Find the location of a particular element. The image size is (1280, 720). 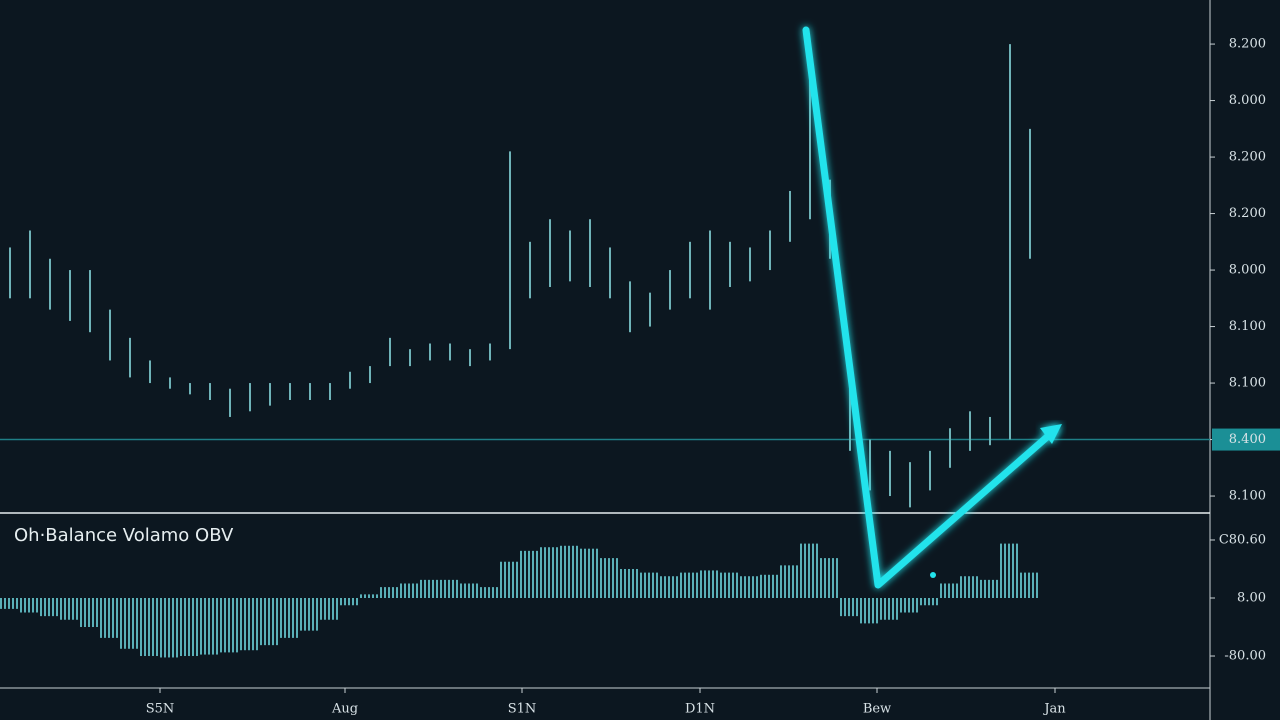

marker-dot is located at coordinates (933, 575).